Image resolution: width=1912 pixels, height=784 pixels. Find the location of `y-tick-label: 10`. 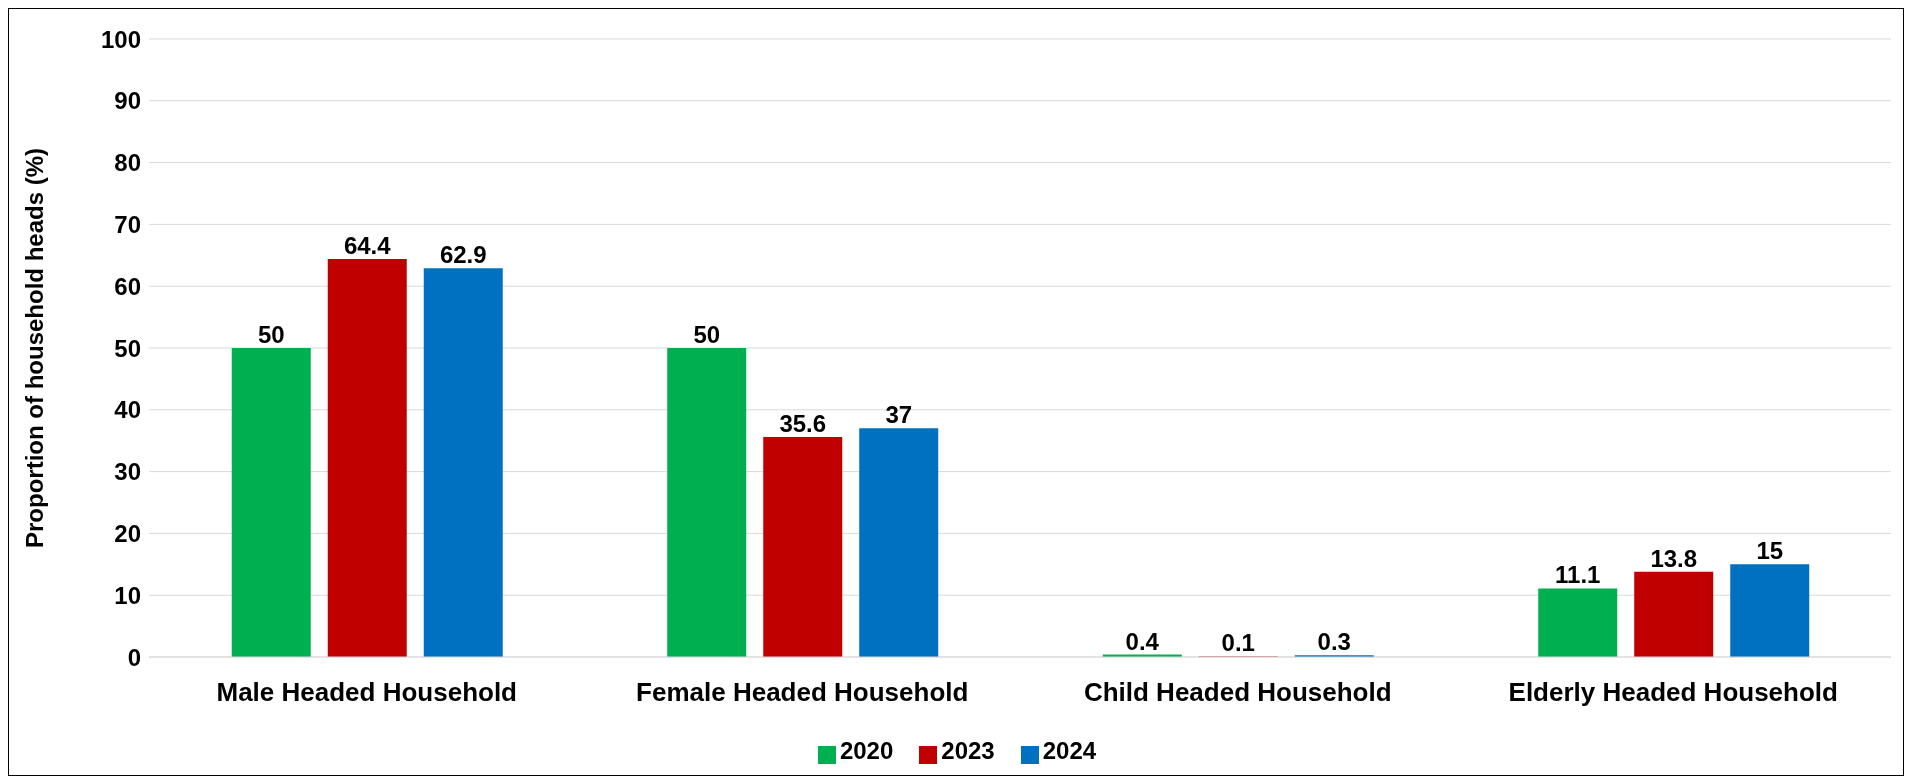

y-tick-label: 10 is located at coordinates (127, 595).